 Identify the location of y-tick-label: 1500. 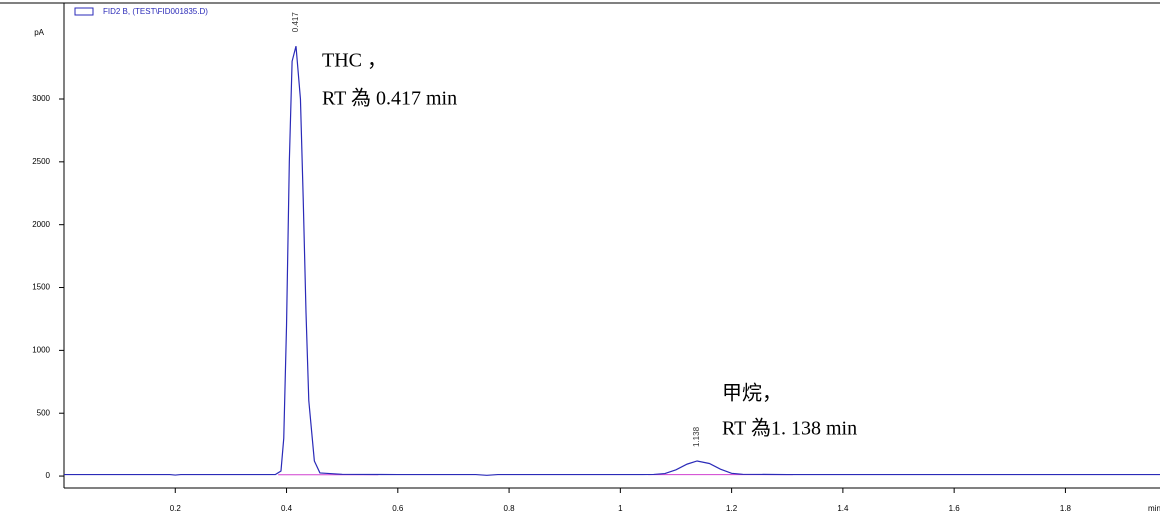
(41, 287).